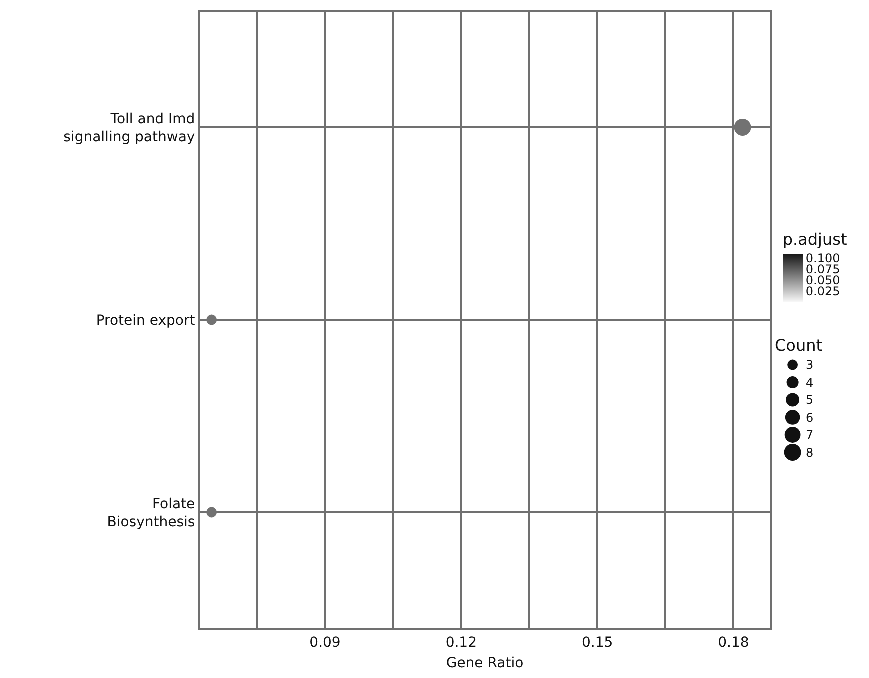 Image resolution: width=869 pixels, height=678 pixels. What do you see at coordinates (130, 128) in the screenshot?
I see `y-tick-label: Toll and Imd signalling pathway` at bounding box center [130, 128].